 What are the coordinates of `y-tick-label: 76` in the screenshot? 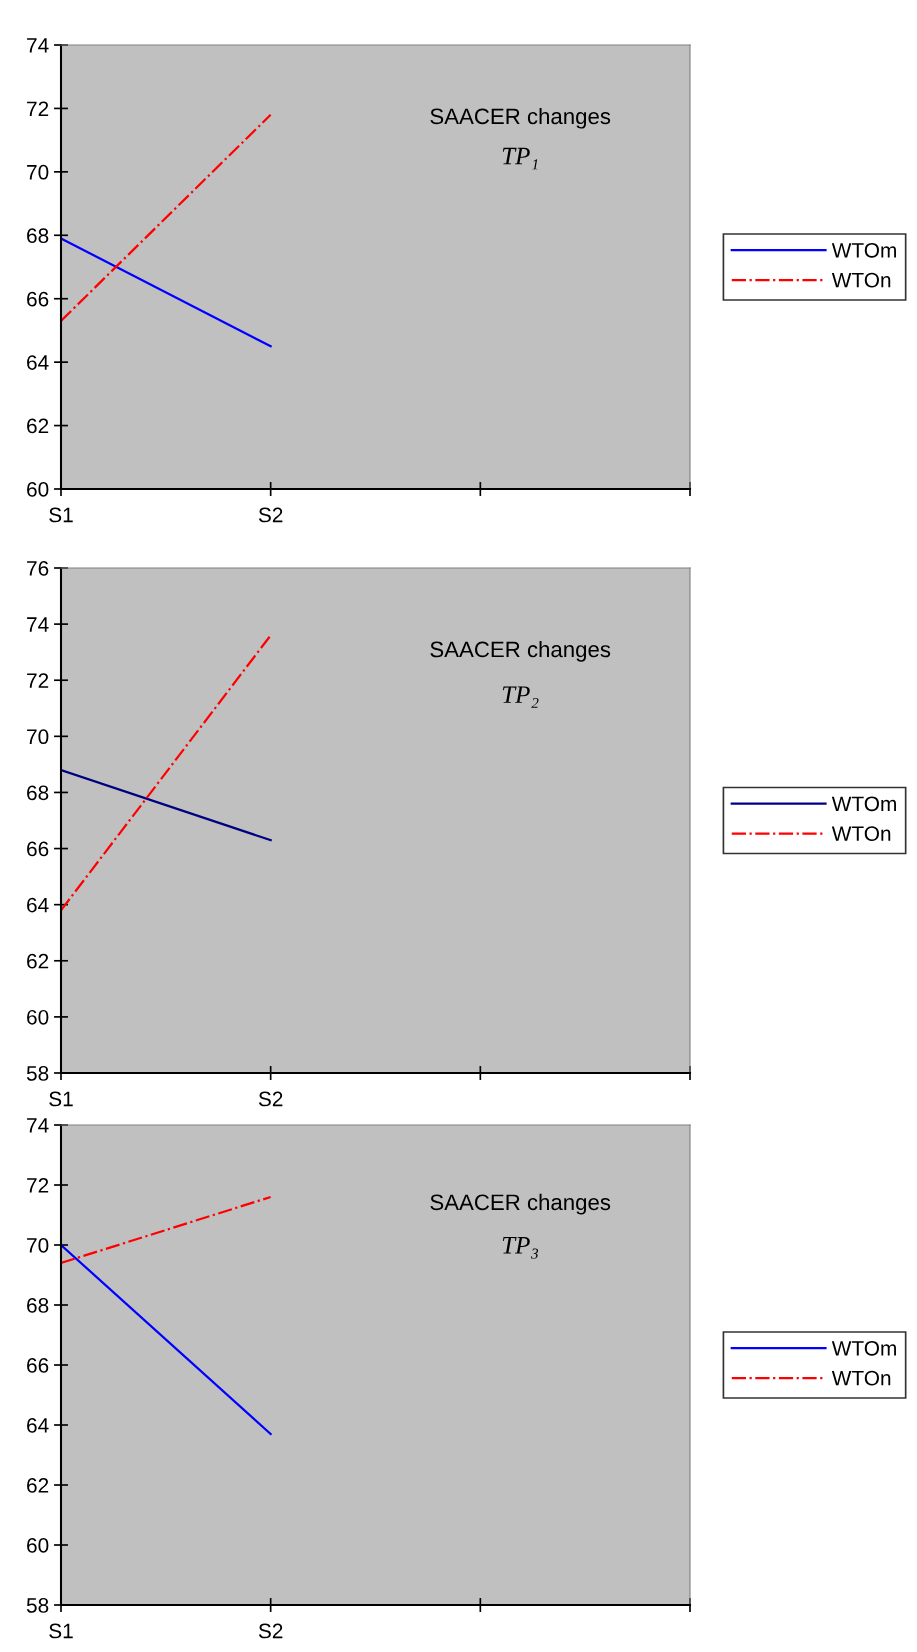 It's located at (38, 568).